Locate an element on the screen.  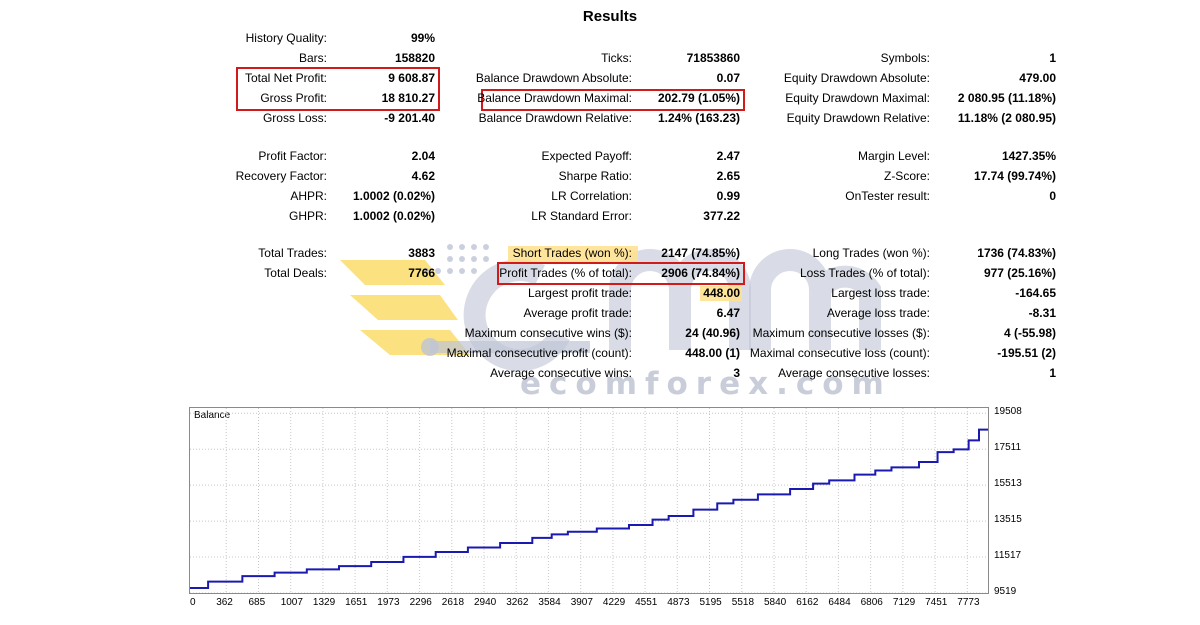
highlight-box-profit-trades is located at coordinates (621, 273).